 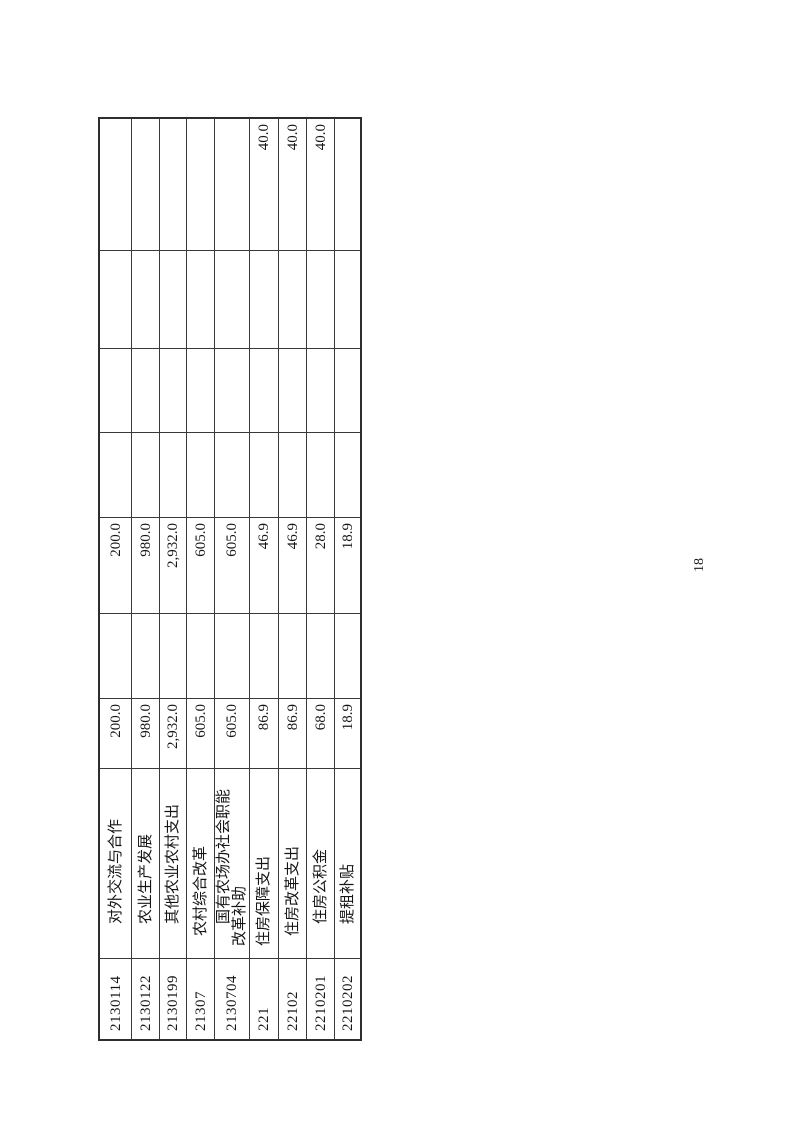 What do you see at coordinates (320, 733) in the screenshot?
I see `cell-amount: 68.0` at bounding box center [320, 733].